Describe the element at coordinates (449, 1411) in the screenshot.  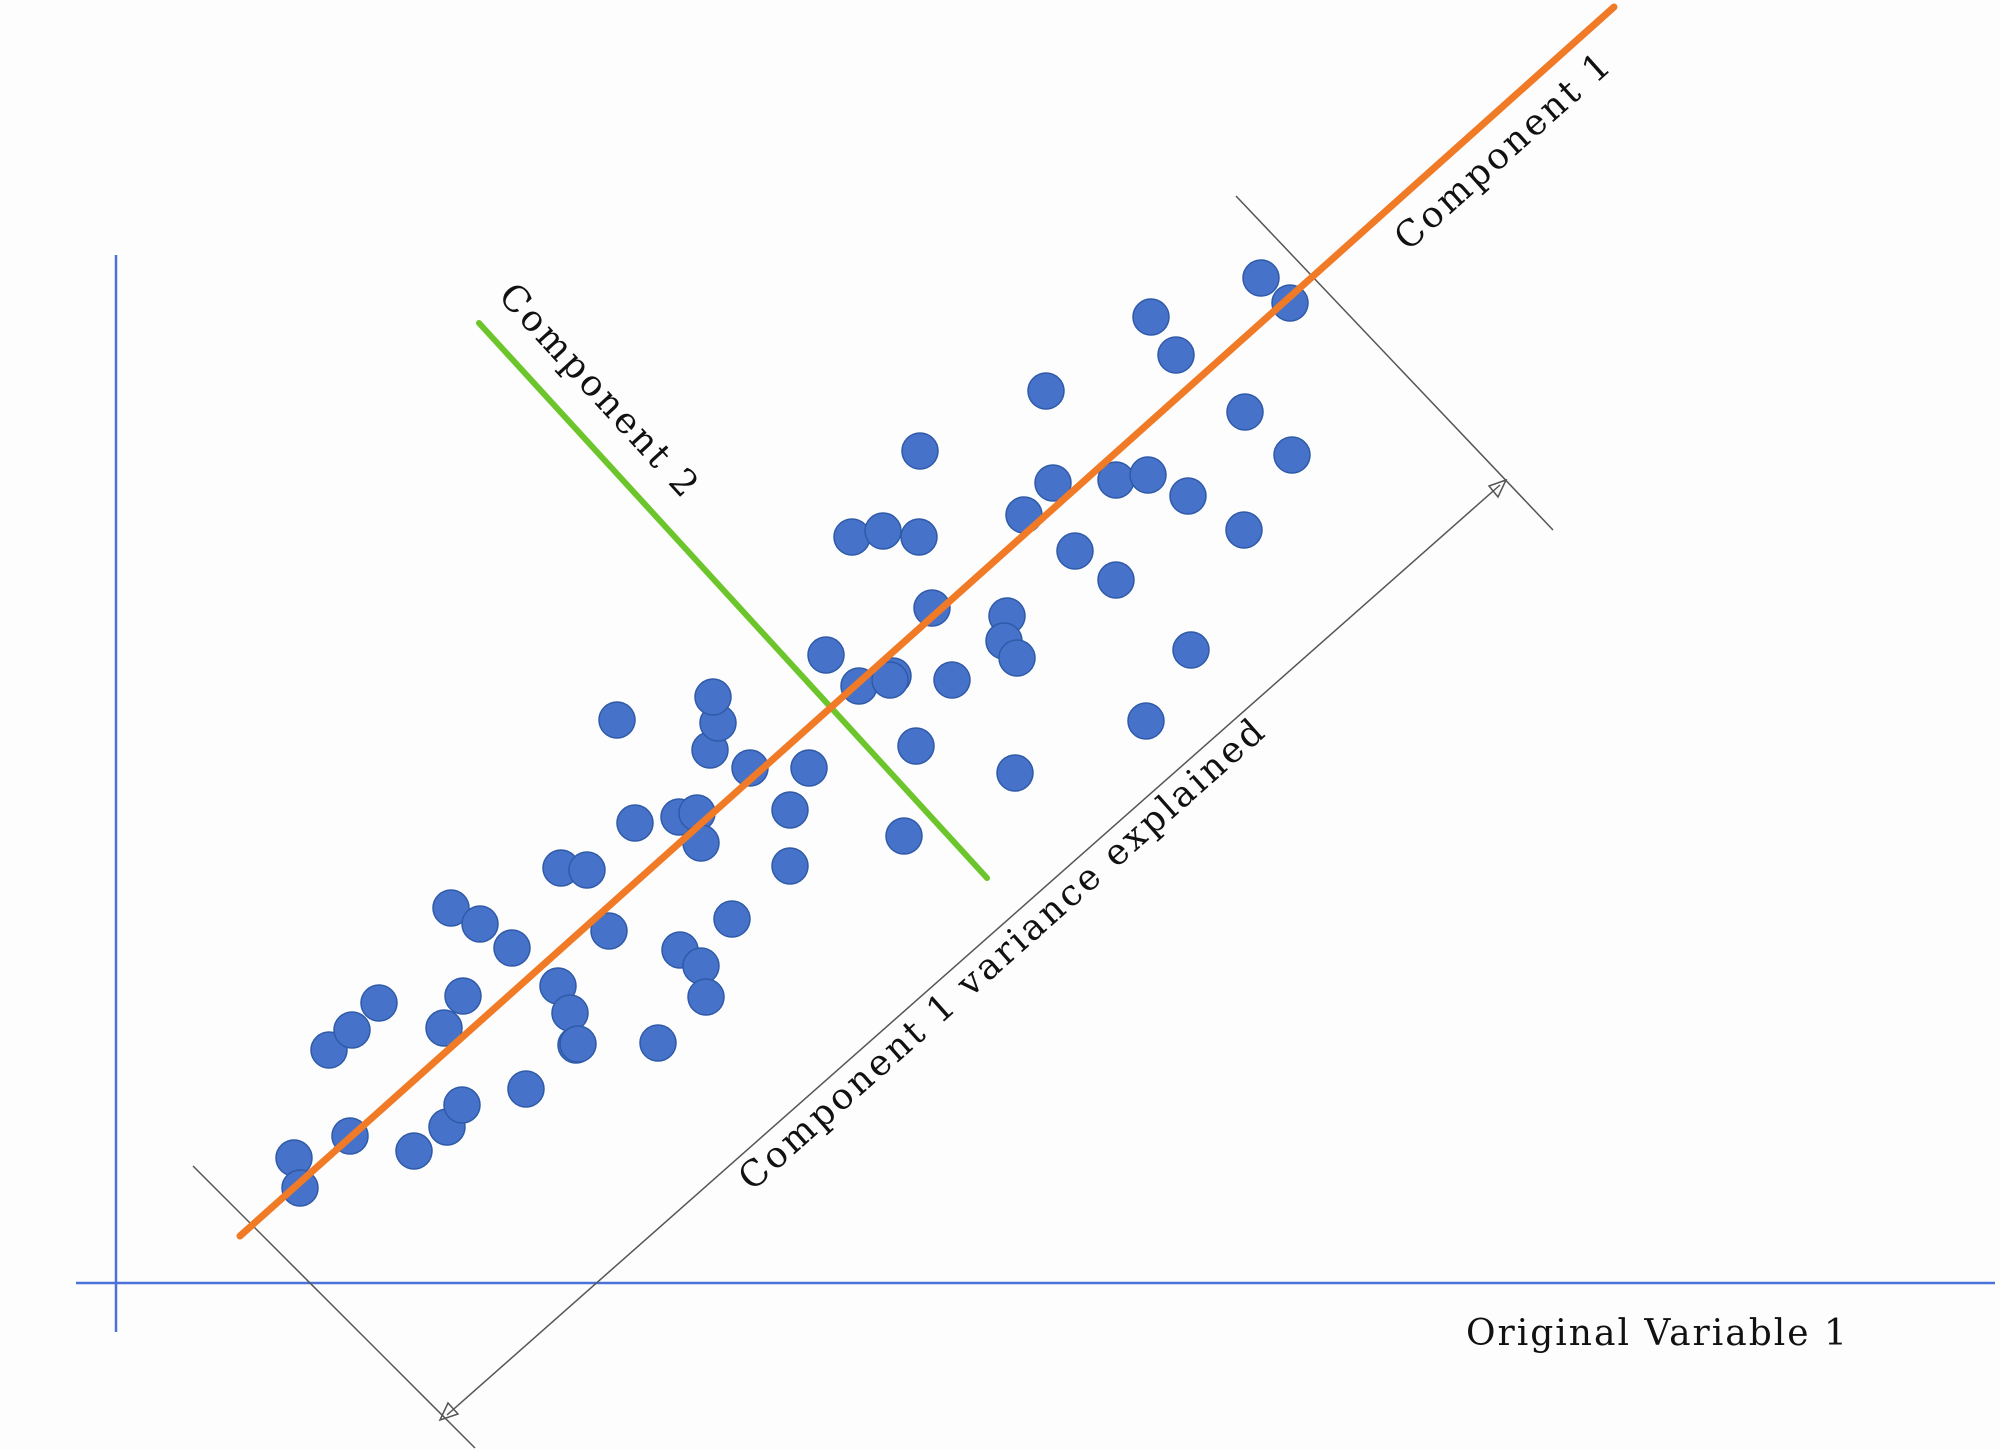
I see `variance-arrowhead-left` at that location.